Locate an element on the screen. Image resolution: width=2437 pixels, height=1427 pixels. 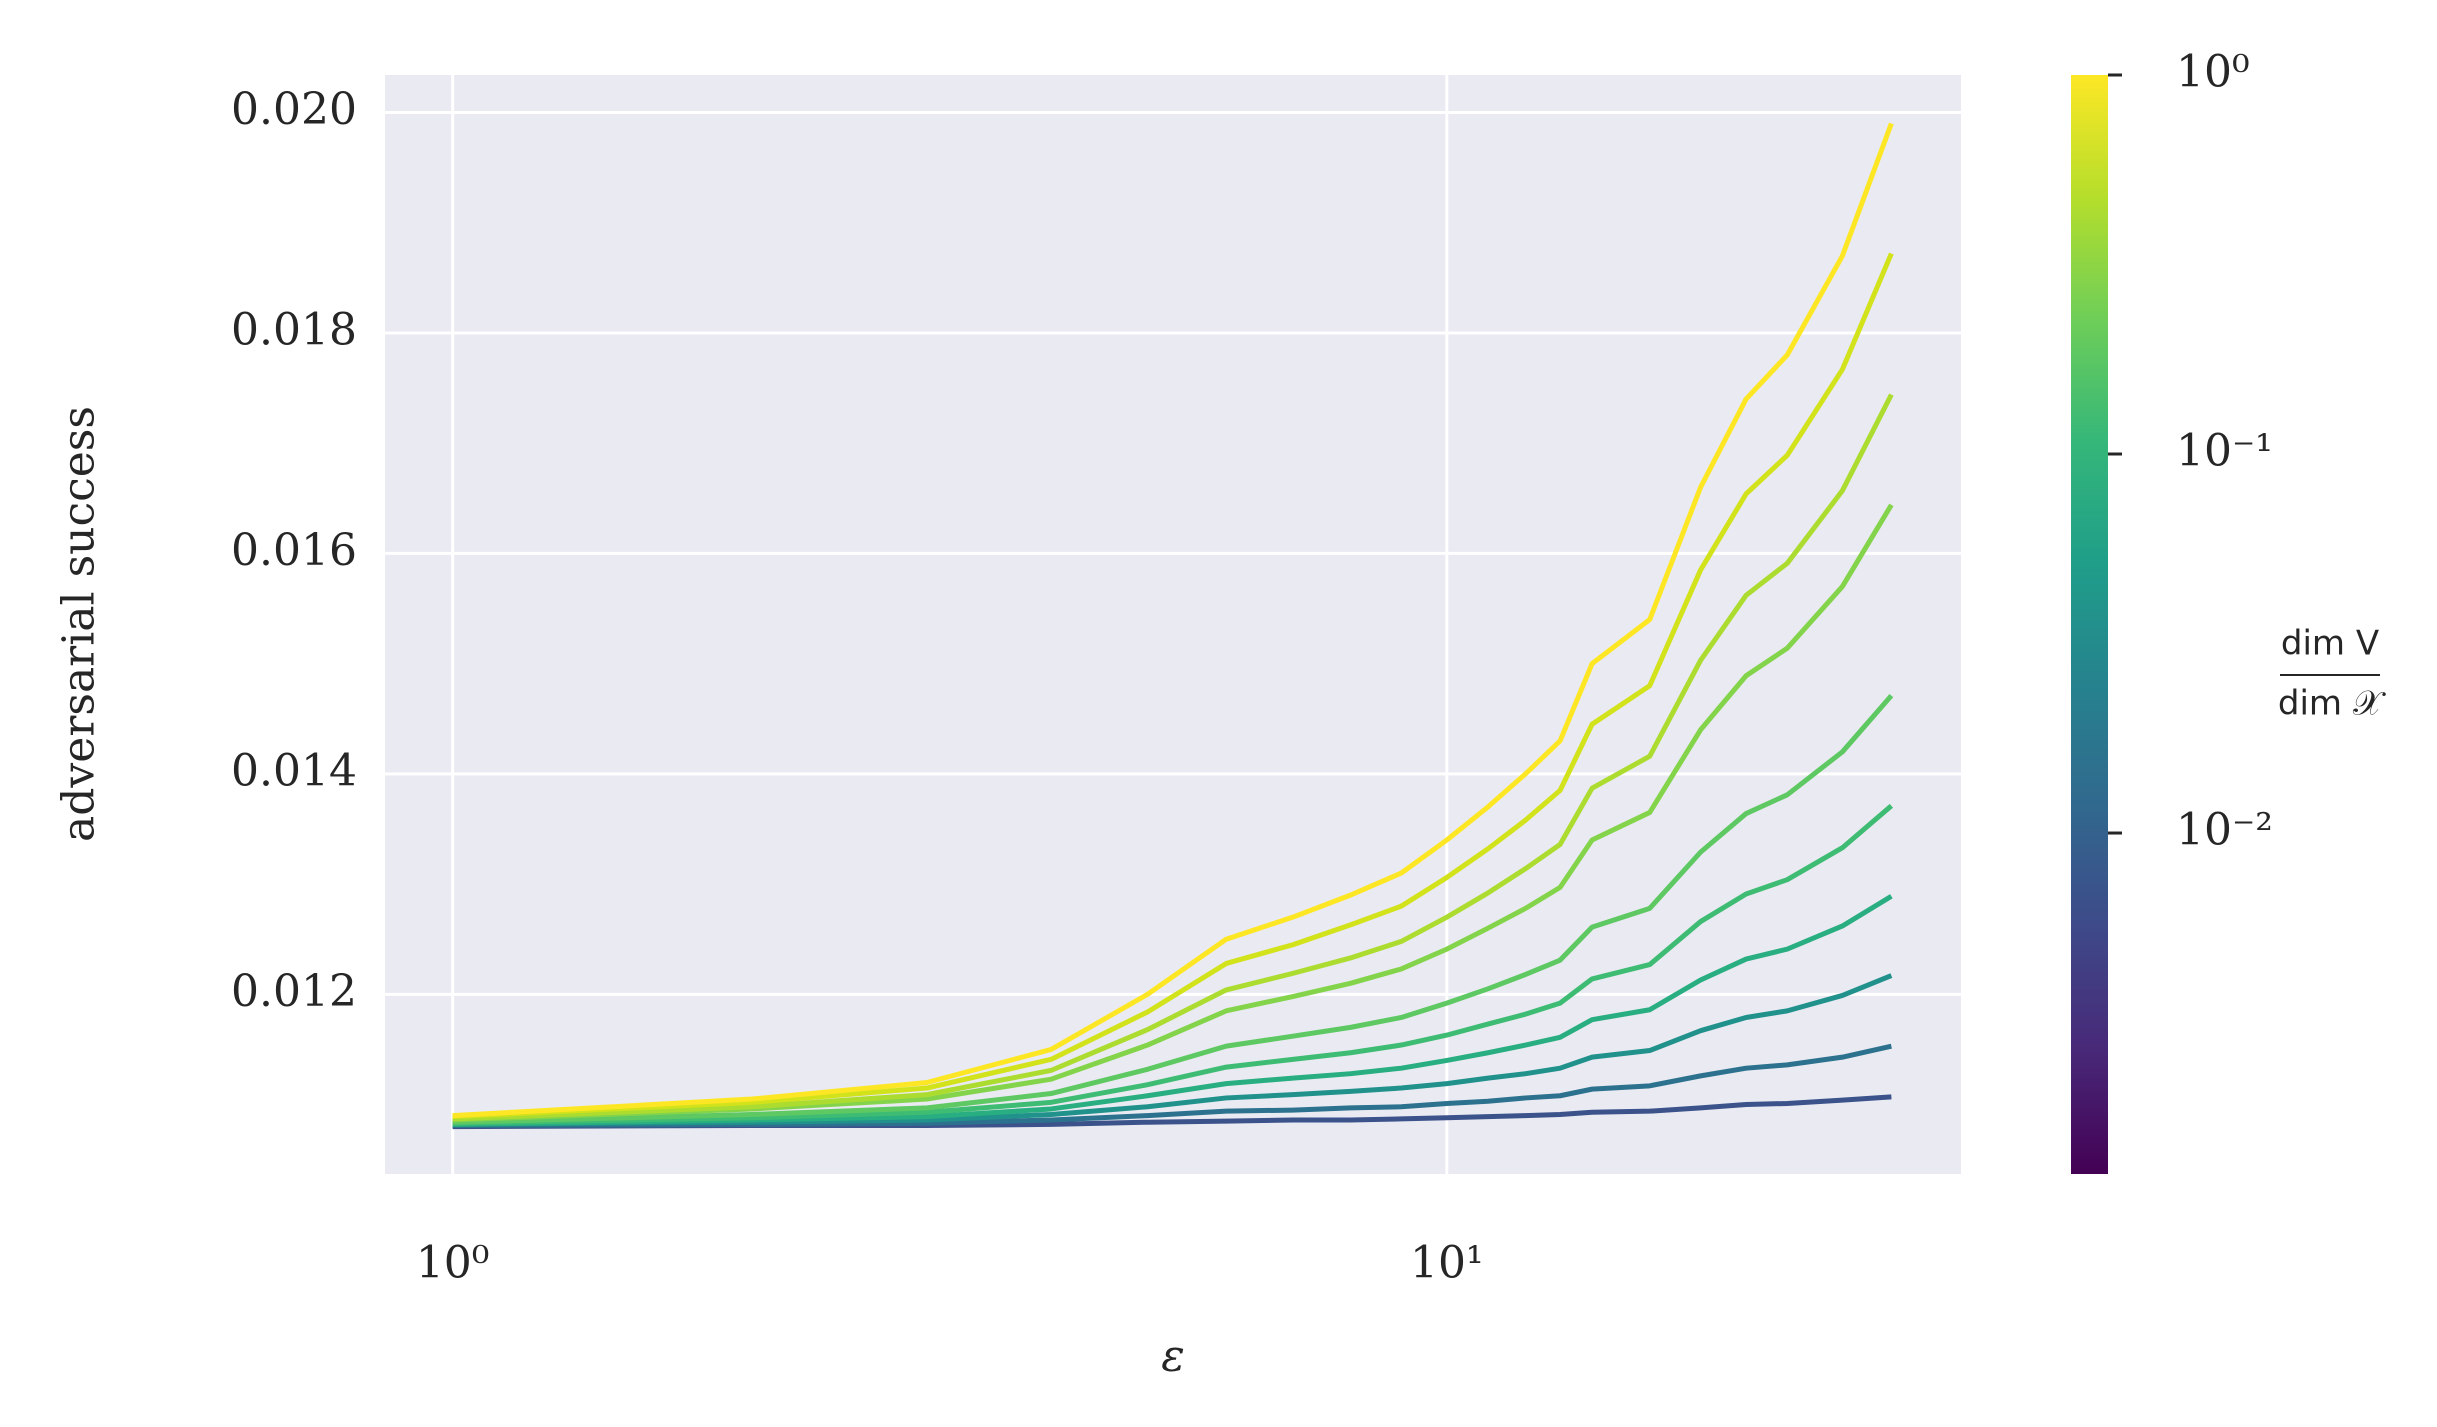
colorbar-label-numerator: dim V is located at coordinates (2330, 644).